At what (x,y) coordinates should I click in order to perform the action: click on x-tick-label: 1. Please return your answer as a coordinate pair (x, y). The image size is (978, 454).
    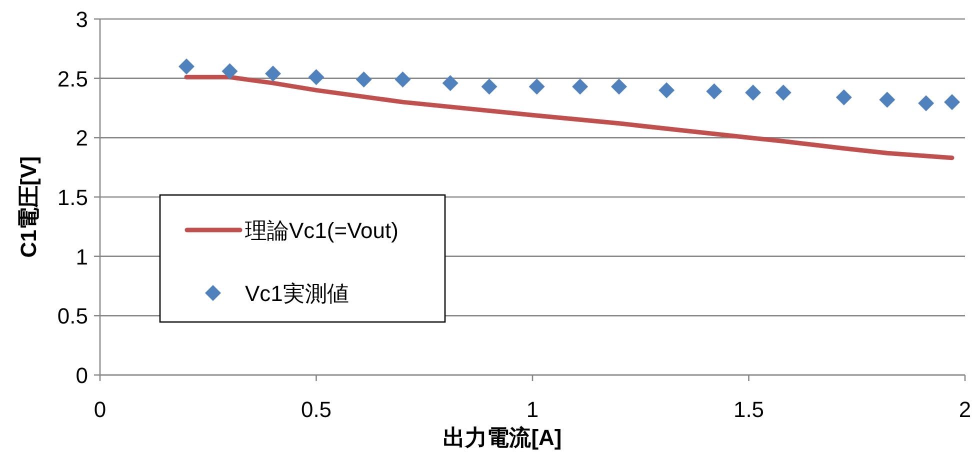
    Looking at the image, I should click on (532, 409).